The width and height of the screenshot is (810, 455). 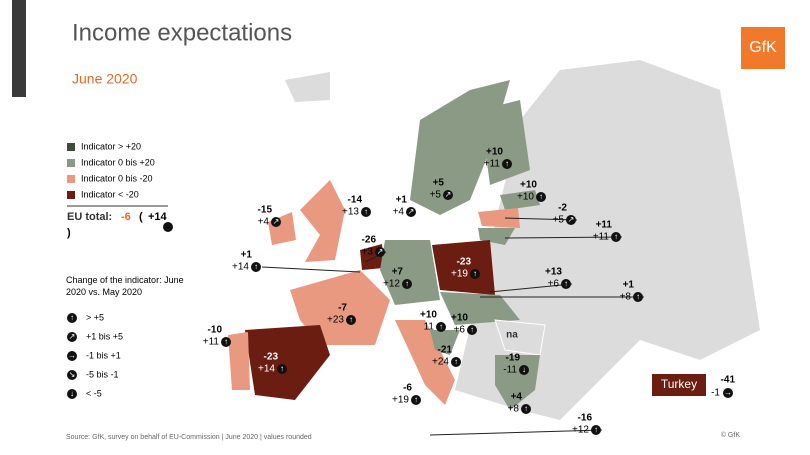 I want to click on country-poland, so click(x=463, y=267).